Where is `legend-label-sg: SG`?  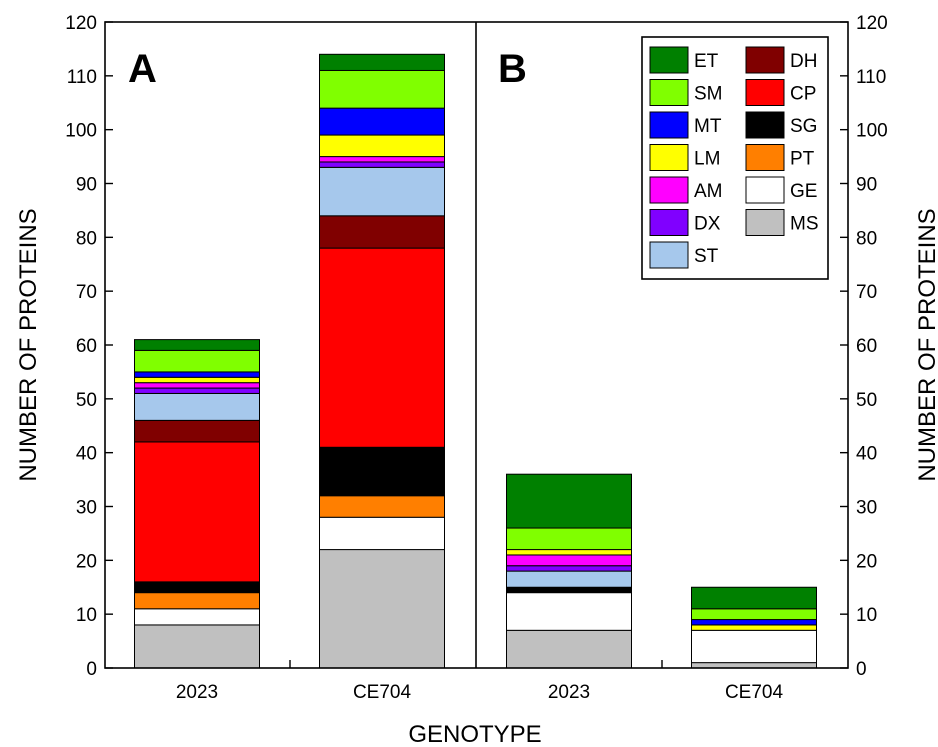 legend-label-sg: SG is located at coordinates (803, 126).